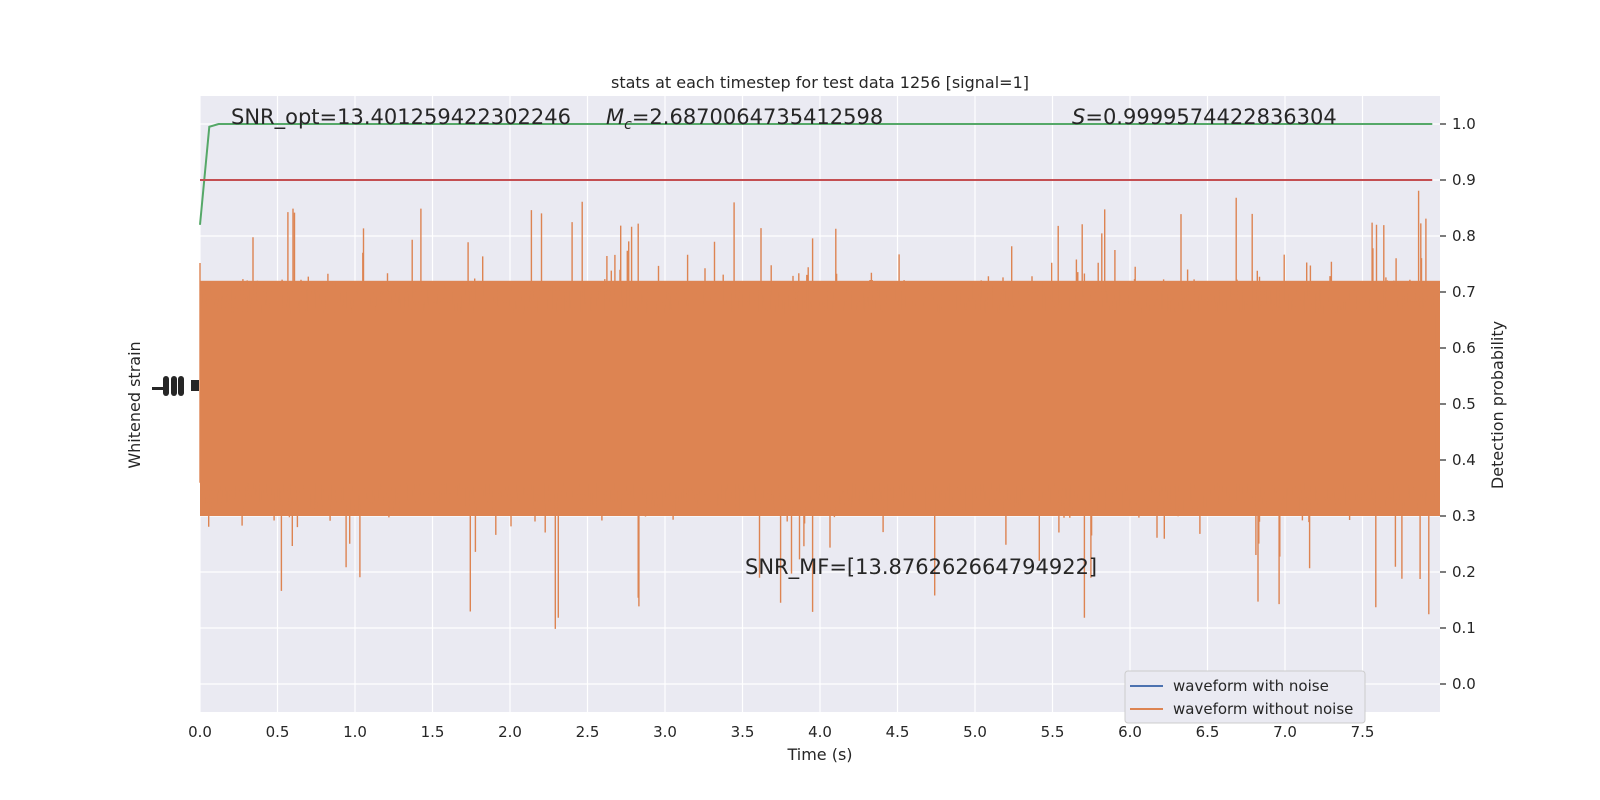 This screenshot has height=800, width=1600. I want to click on y-tick-label: 0.7, so click(1464, 292).